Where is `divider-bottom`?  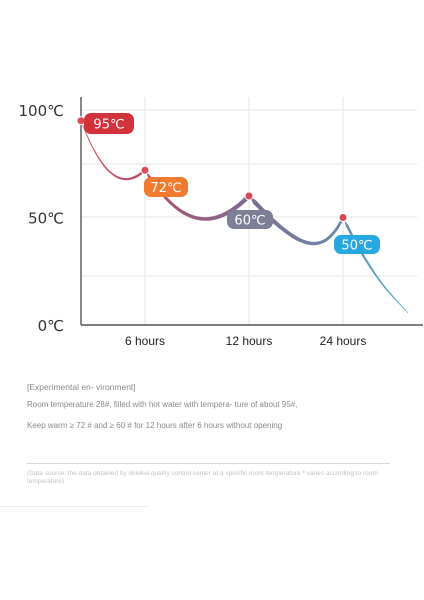 divider-bottom is located at coordinates (75, 506).